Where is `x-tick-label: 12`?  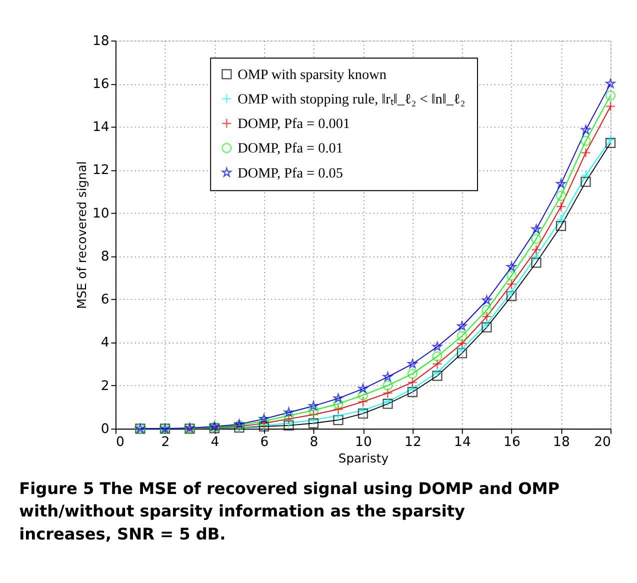
x-tick-label: 12 is located at coordinates (413, 442).